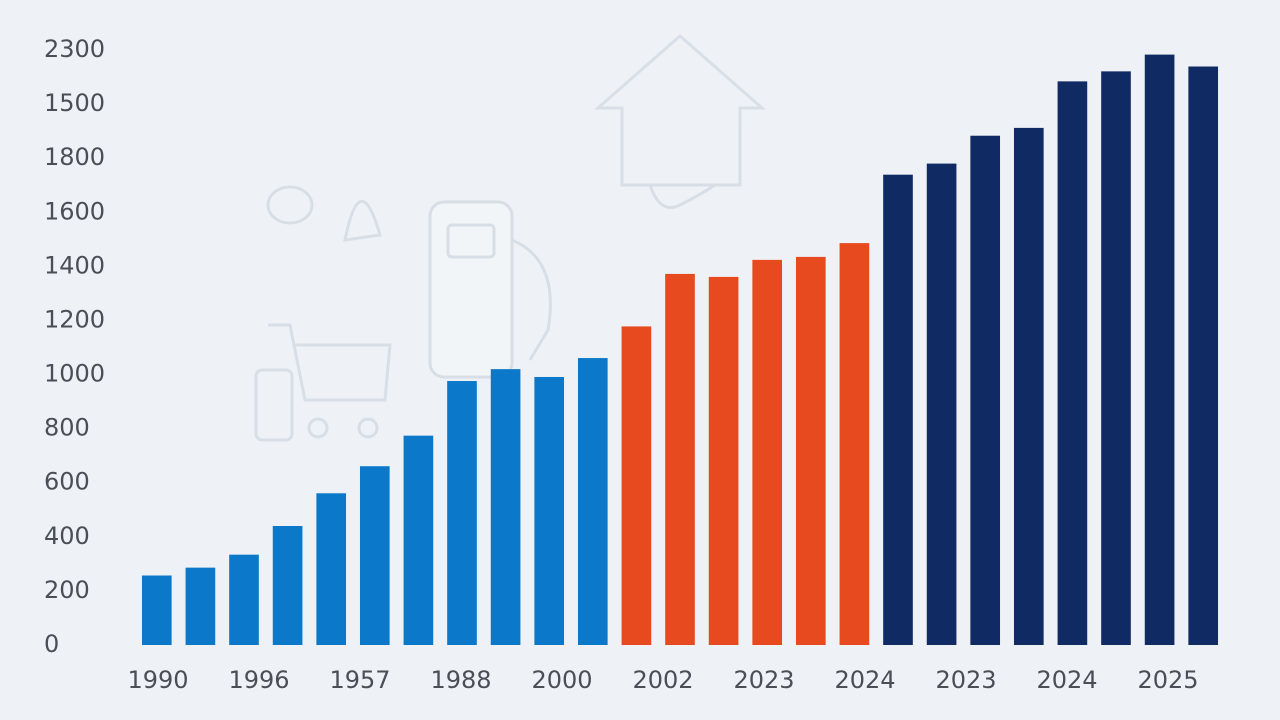 This screenshot has width=1280, height=720. Describe the element at coordinates (662, 680) in the screenshot. I see `x-tick-label: 2002` at that location.